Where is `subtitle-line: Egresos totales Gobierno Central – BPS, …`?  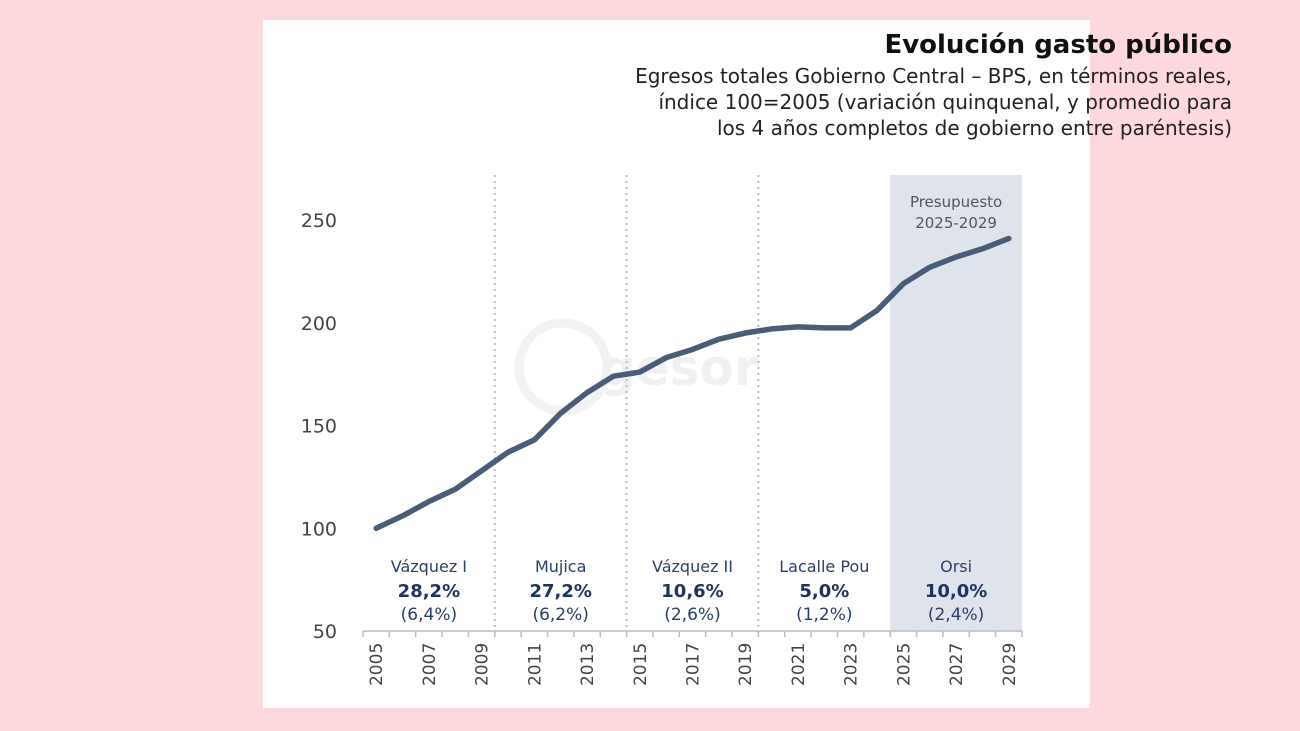
subtitle-line: Egresos totales Gobierno Central – BPS, … is located at coordinates (933, 76).